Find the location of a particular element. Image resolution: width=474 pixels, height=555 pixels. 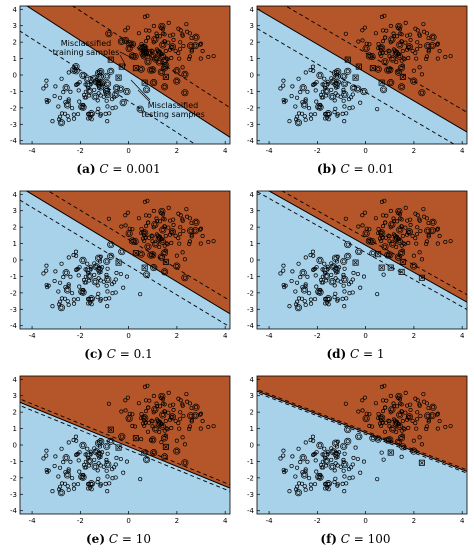

x-tick-label: 0 is located at coordinates (365, 336).